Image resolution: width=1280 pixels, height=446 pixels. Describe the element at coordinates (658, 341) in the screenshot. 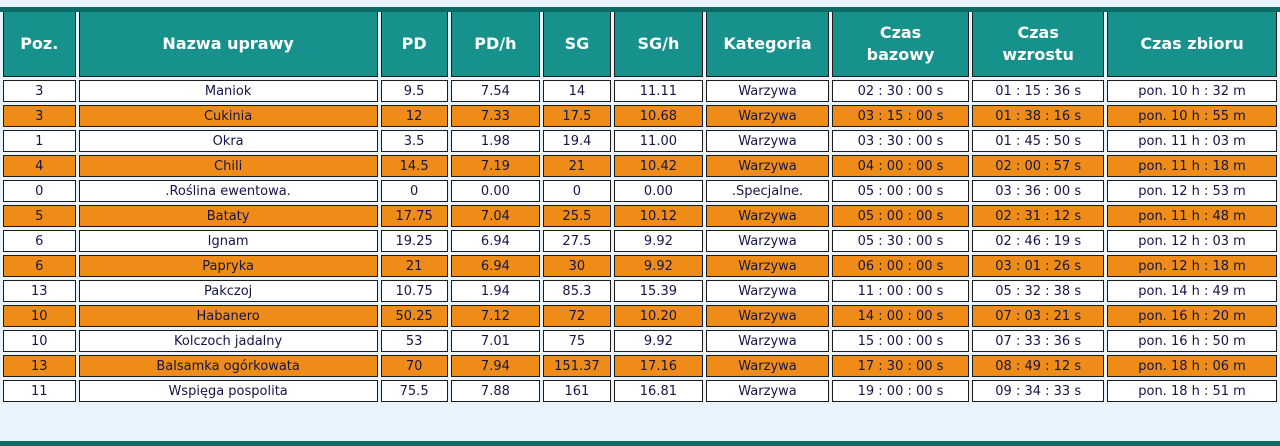

I see `cell-sg-h: 9.92` at that location.